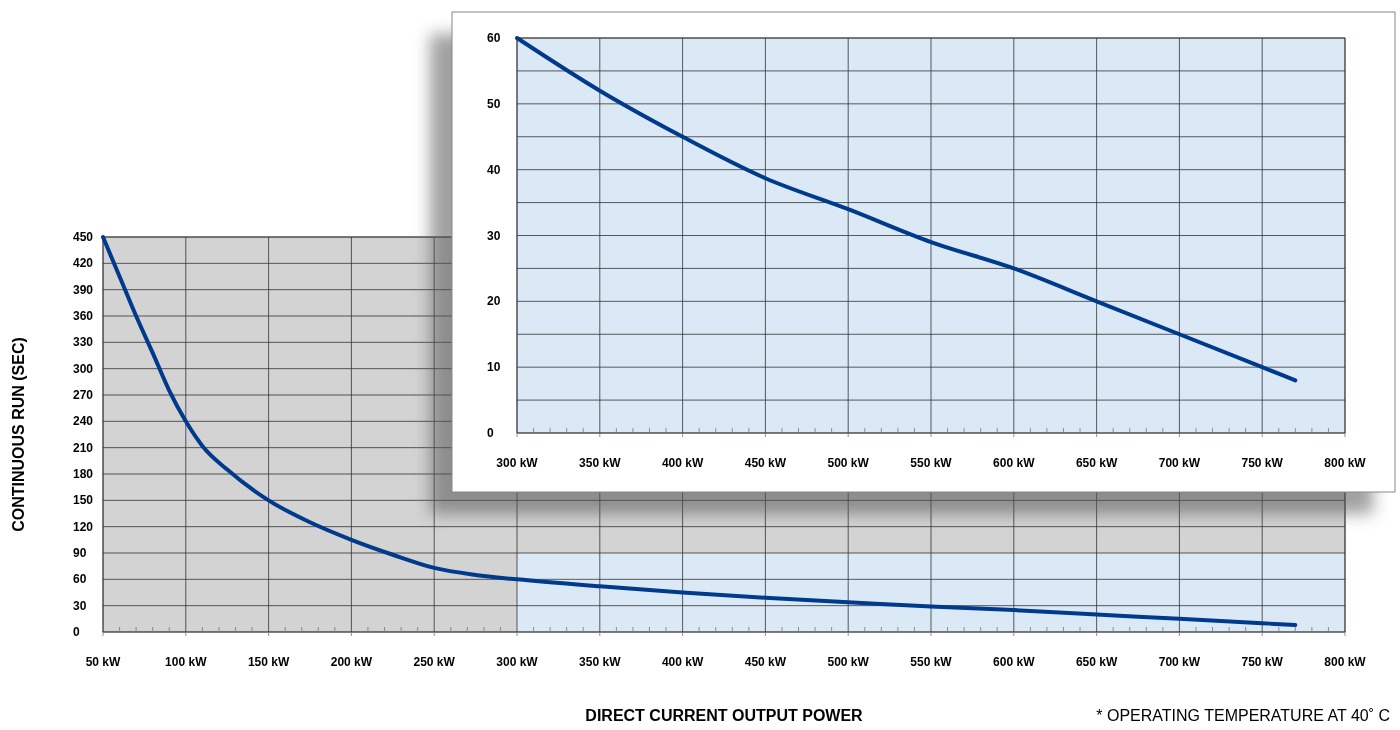 The width and height of the screenshot is (1400, 730). What do you see at coordinates (83, 474) in the screenshot?
I see `y-tick-label: 180` at bounding box center [83, 474].